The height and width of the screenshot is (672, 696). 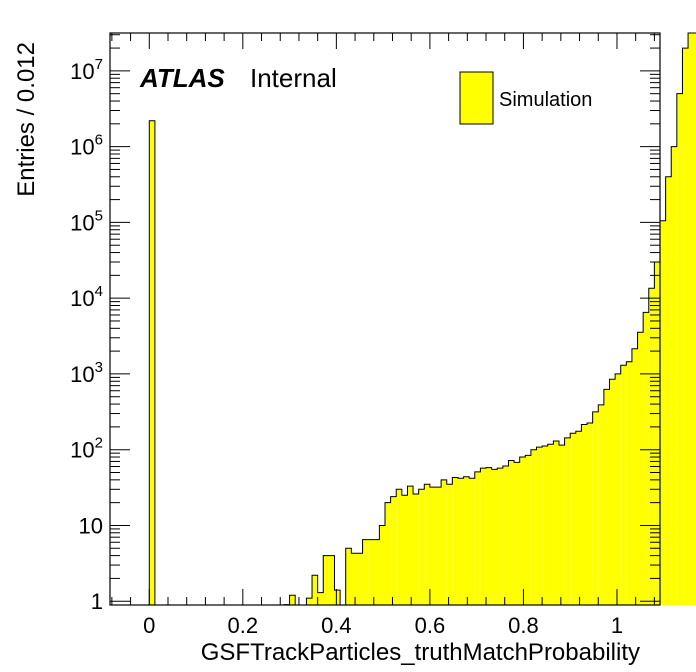 What do you see at coordinates (545, 100) in the screenshot?
I see `legend-entry-simulation: Simulation` at bounding box center [545, 100].